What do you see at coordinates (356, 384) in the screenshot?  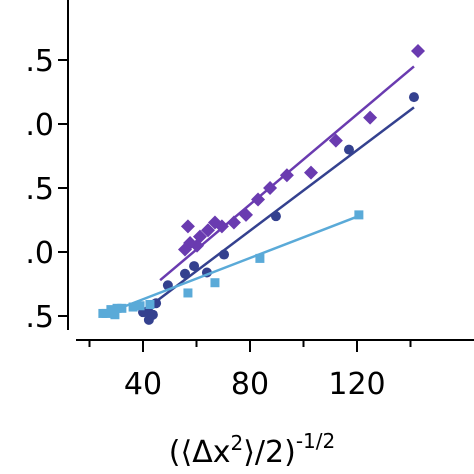 I see `x-tick-label: 120` at bounding box center [356, 384].